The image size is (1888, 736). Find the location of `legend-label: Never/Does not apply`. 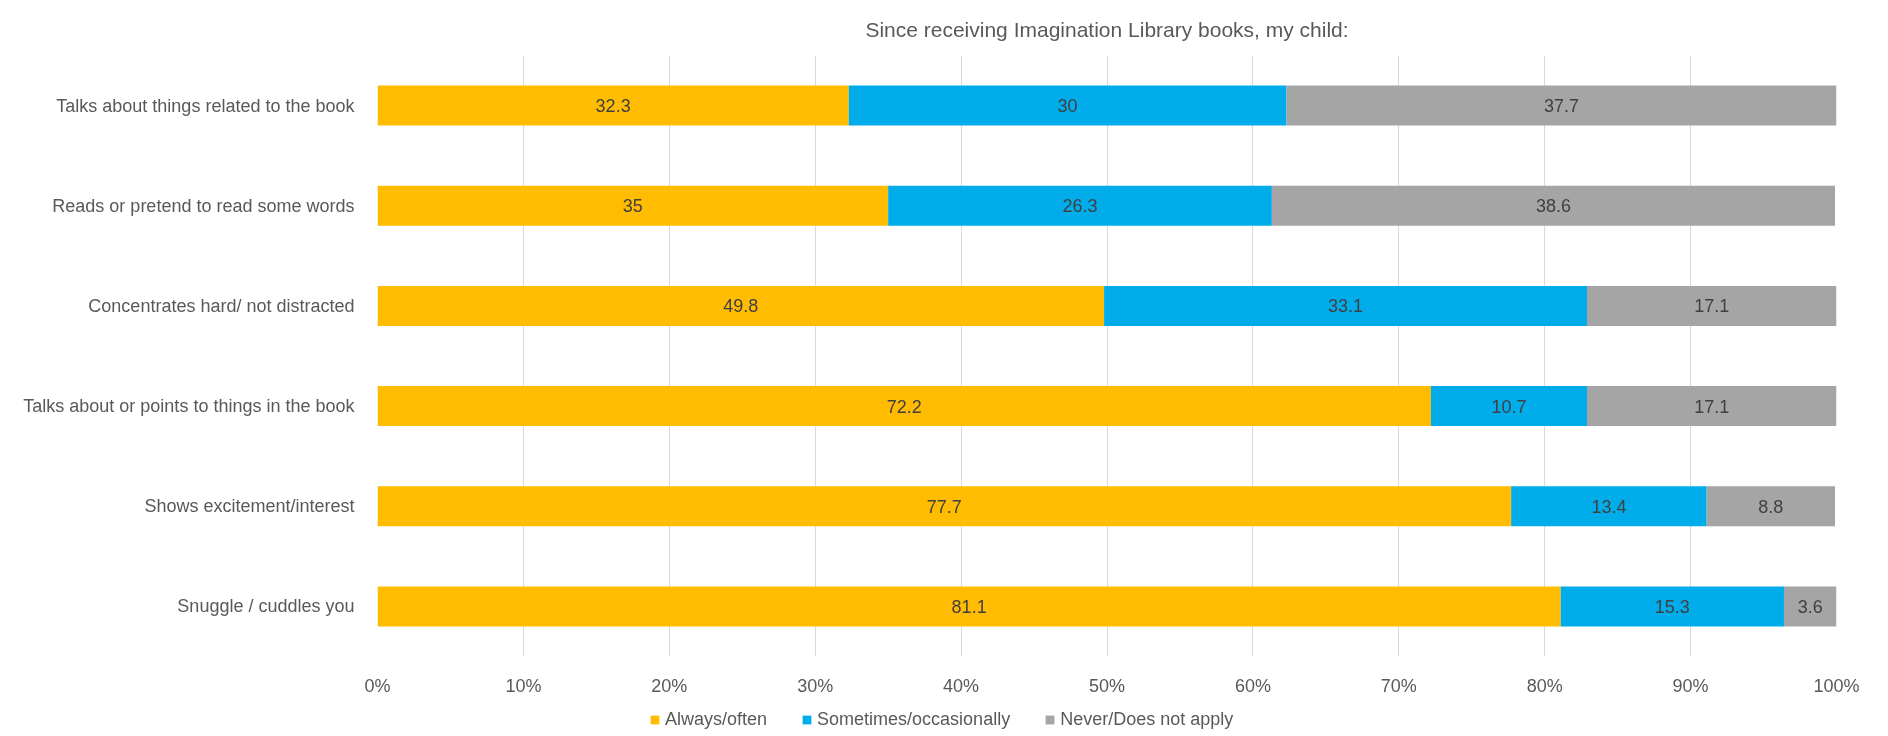

legend-label: Never/Does not apply is located at coordinates (1147, 719).